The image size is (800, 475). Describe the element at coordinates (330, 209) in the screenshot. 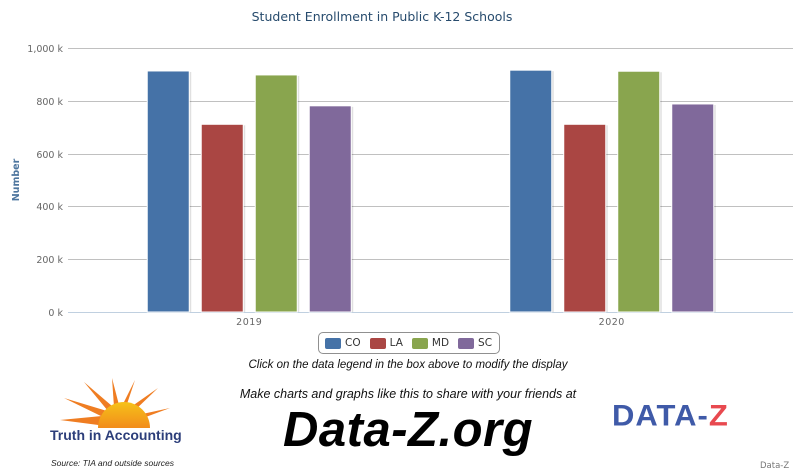

I see `bar-sc-2019` at that location.